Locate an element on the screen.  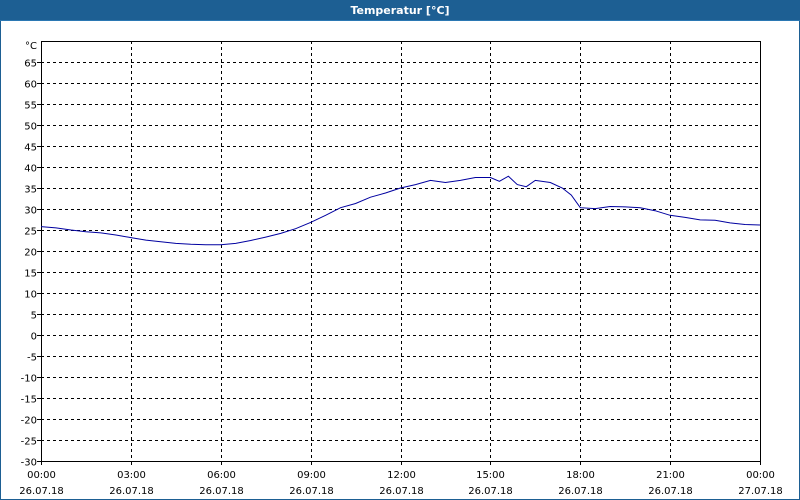
x-tick-time-label: 18:00 is located at coordinates (580, 475).